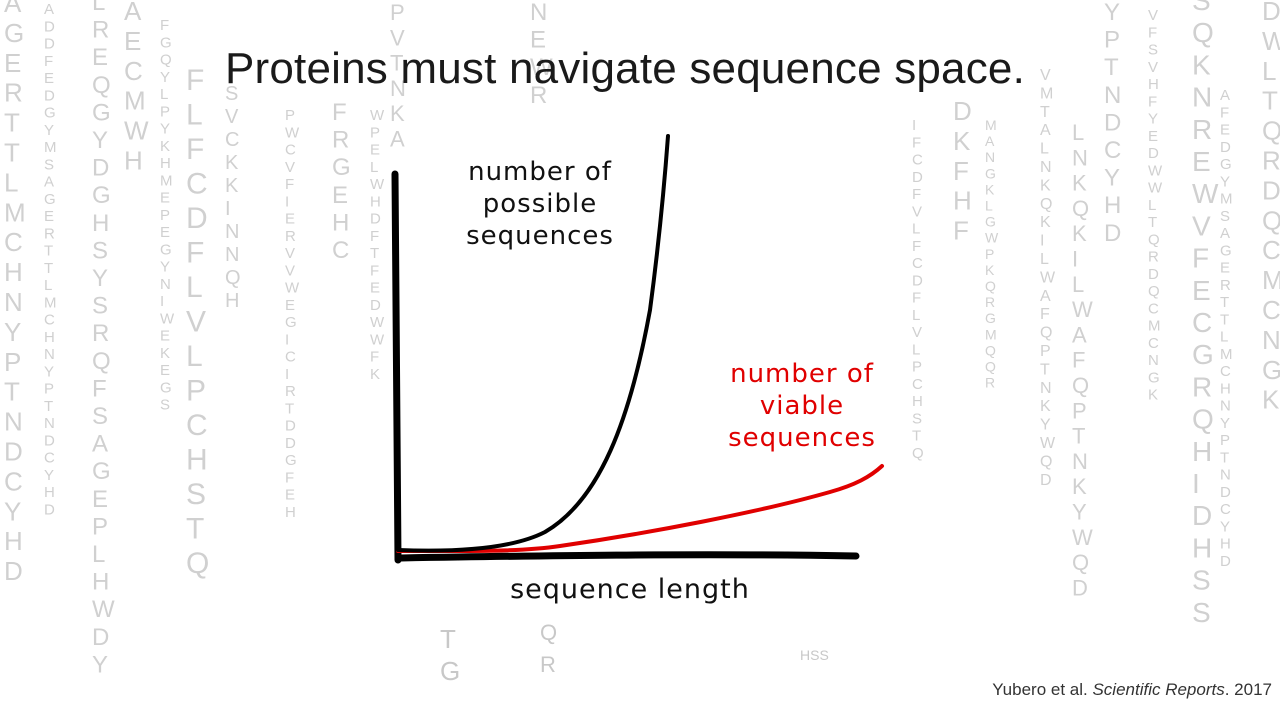 The image size is (1280, 720). Describe the element at coordinates (533, 343) in the screenshot. I see `possible-sequences-curve` at that location.